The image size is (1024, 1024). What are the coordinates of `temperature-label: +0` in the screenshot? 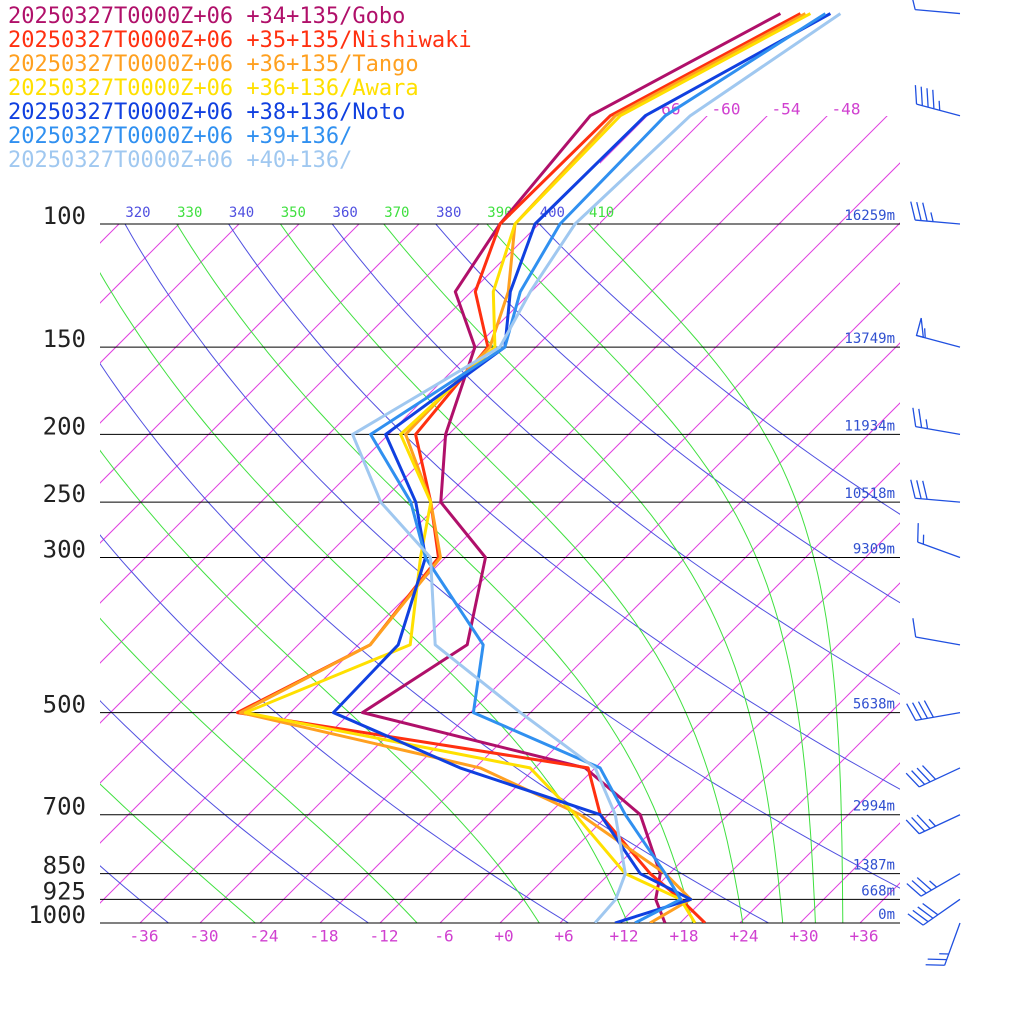 It's located at (503, 936).